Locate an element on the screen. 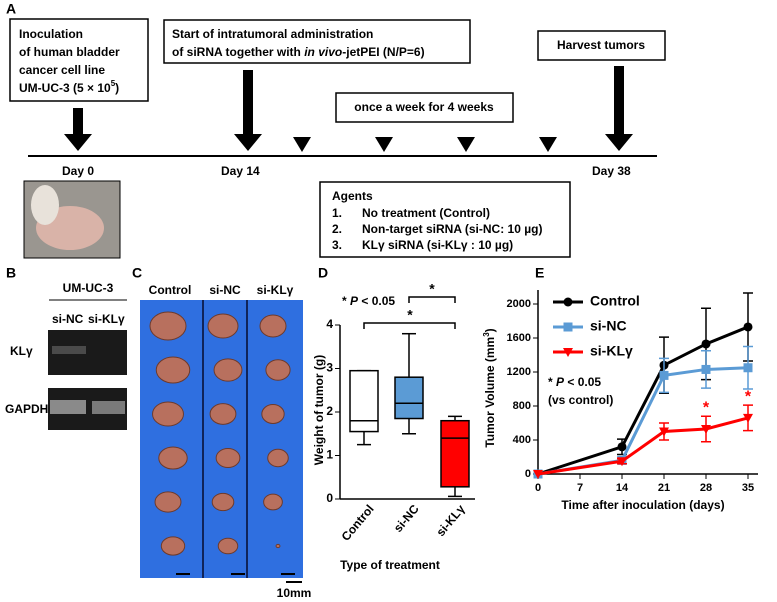 The height and width of the screenshot is (602, 777). cell-line: UM-UC-3 is located at coordinates (88, 288).